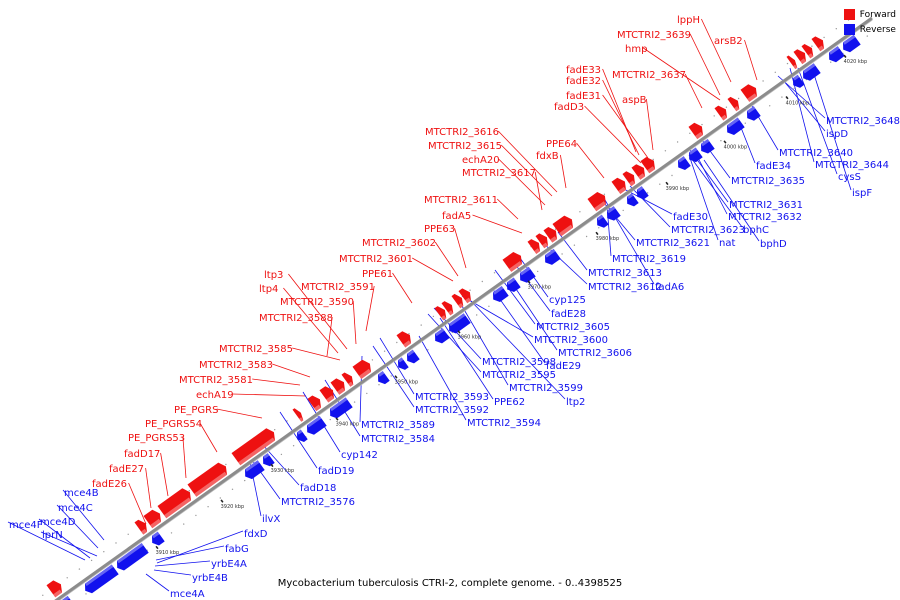 This screenshot has width=900, height=600. Describe the element at coordinates (216, 380) in the screenshot. I see `gene-label-forward: MTCTRI2_3581` at that location.